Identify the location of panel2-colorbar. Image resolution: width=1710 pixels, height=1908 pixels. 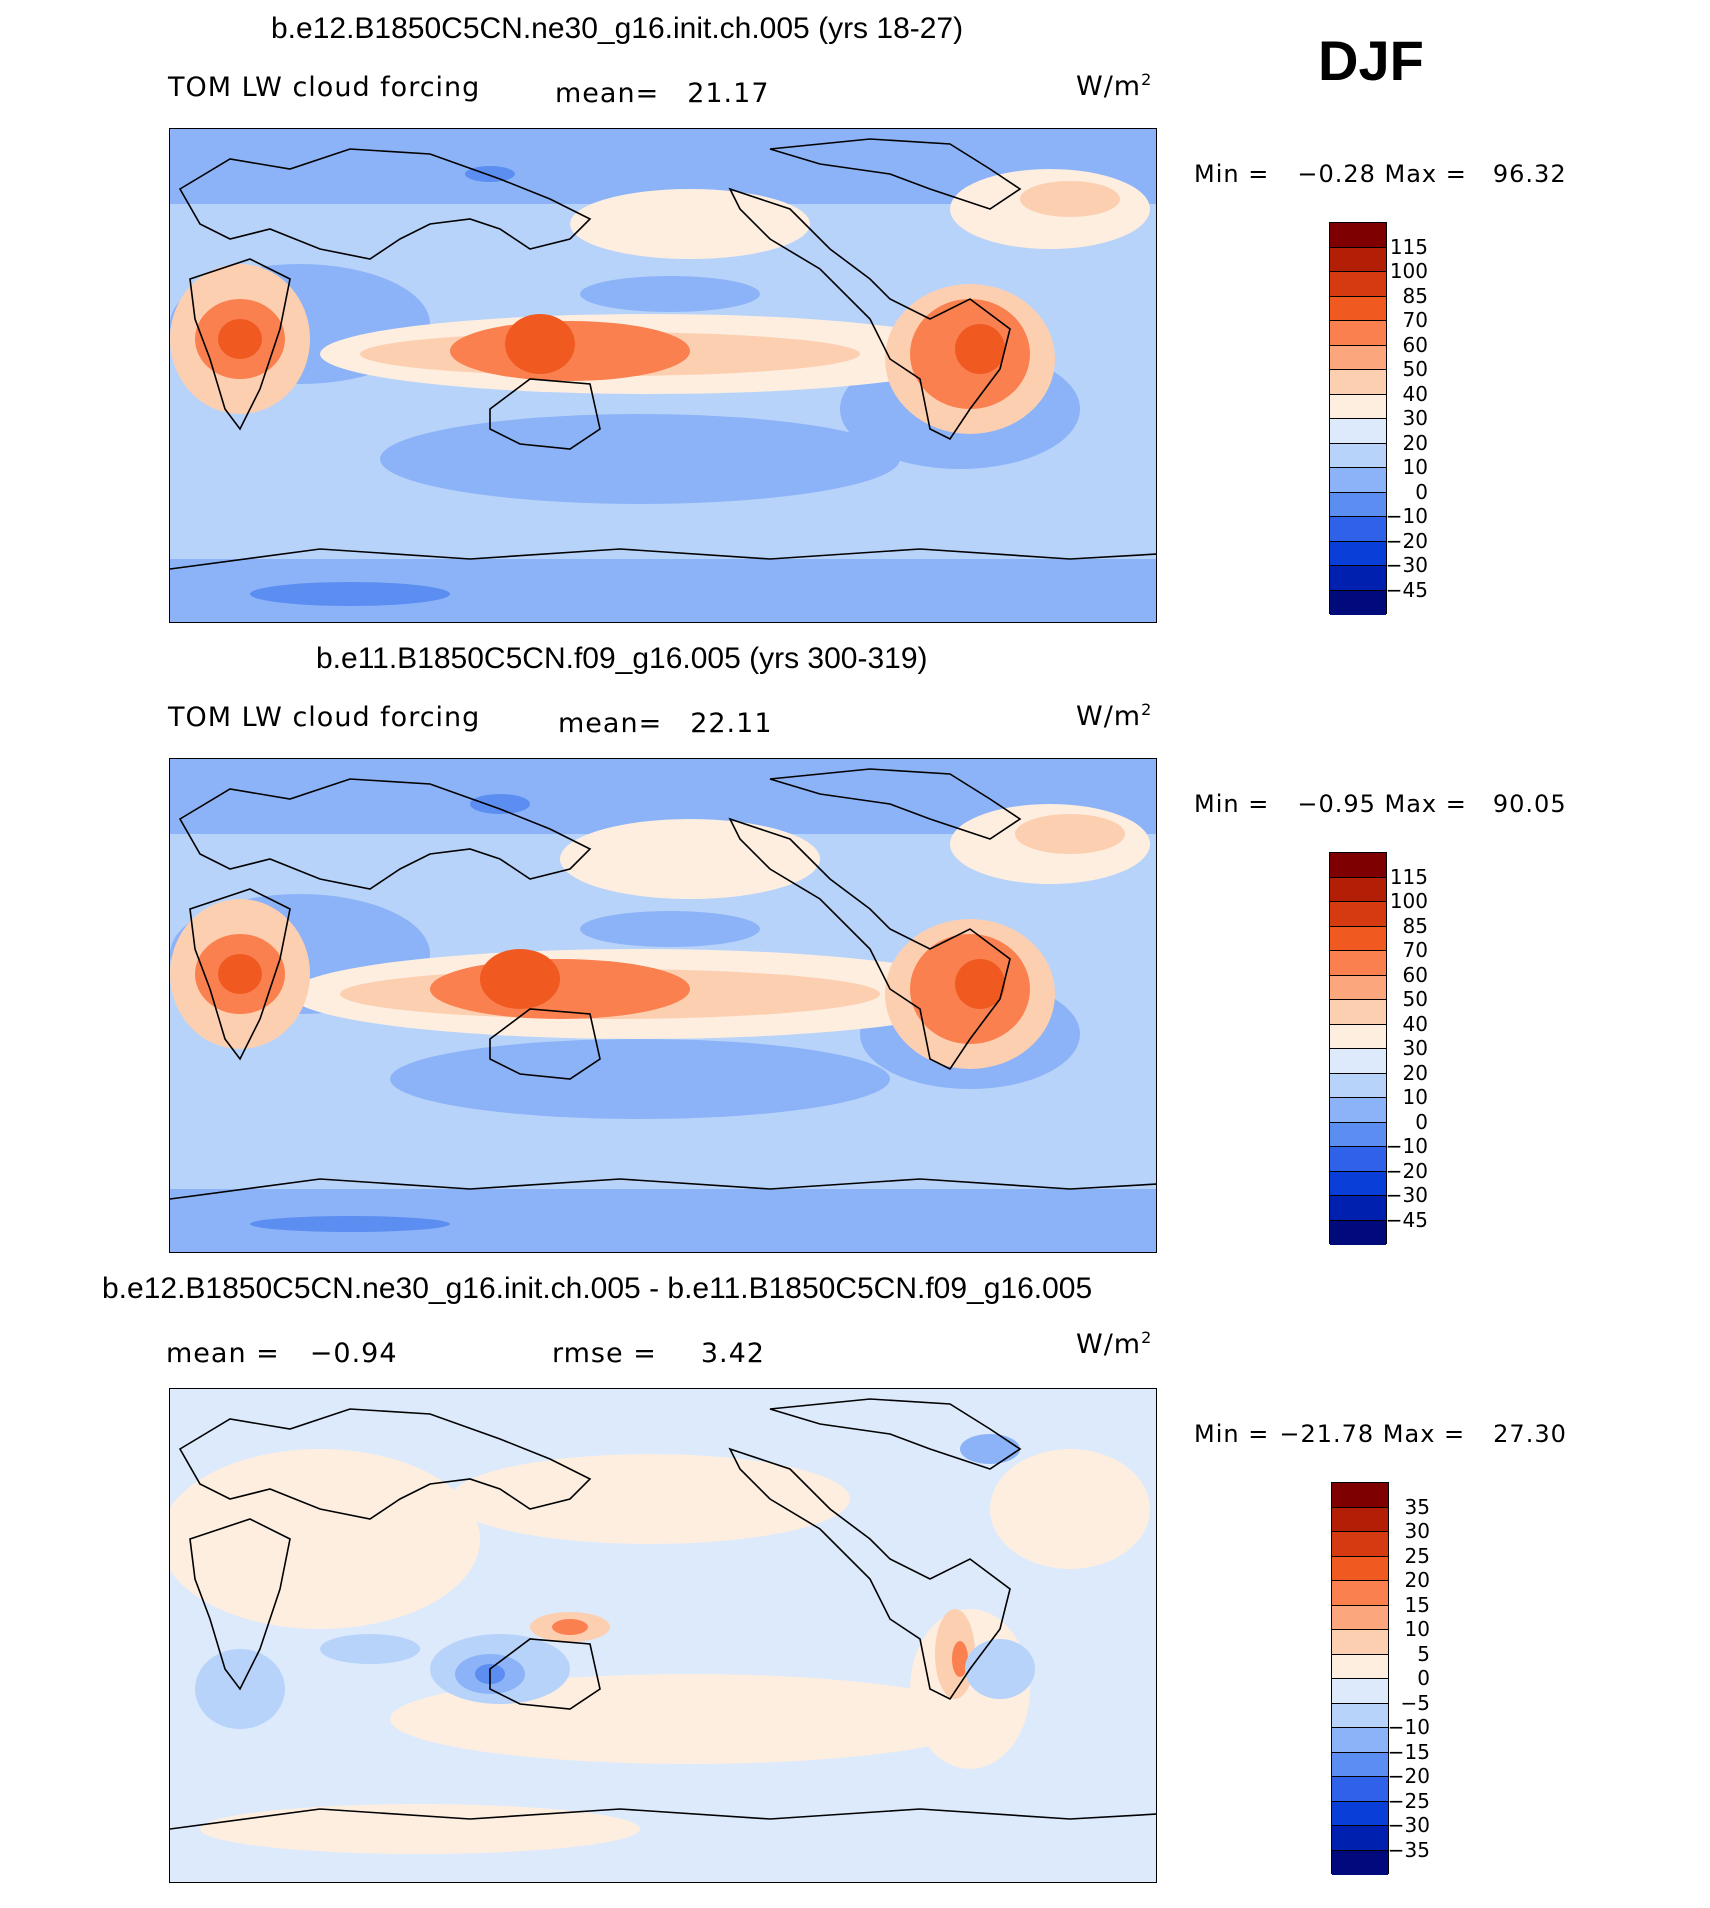
(1358, 1048).